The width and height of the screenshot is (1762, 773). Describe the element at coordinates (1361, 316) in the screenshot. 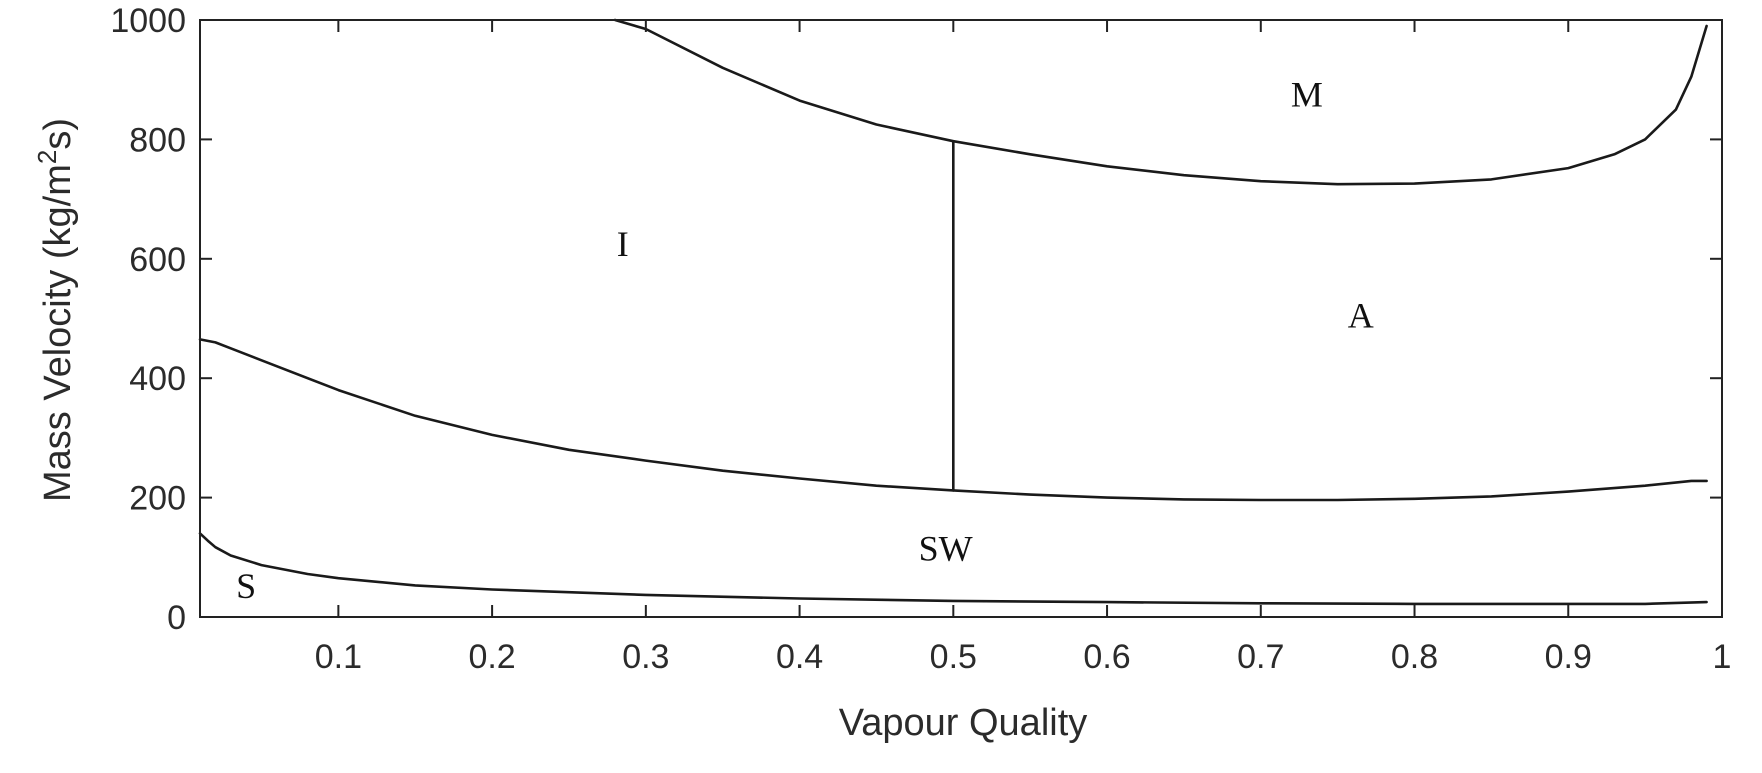

I see `region-label-a: A` at that location.